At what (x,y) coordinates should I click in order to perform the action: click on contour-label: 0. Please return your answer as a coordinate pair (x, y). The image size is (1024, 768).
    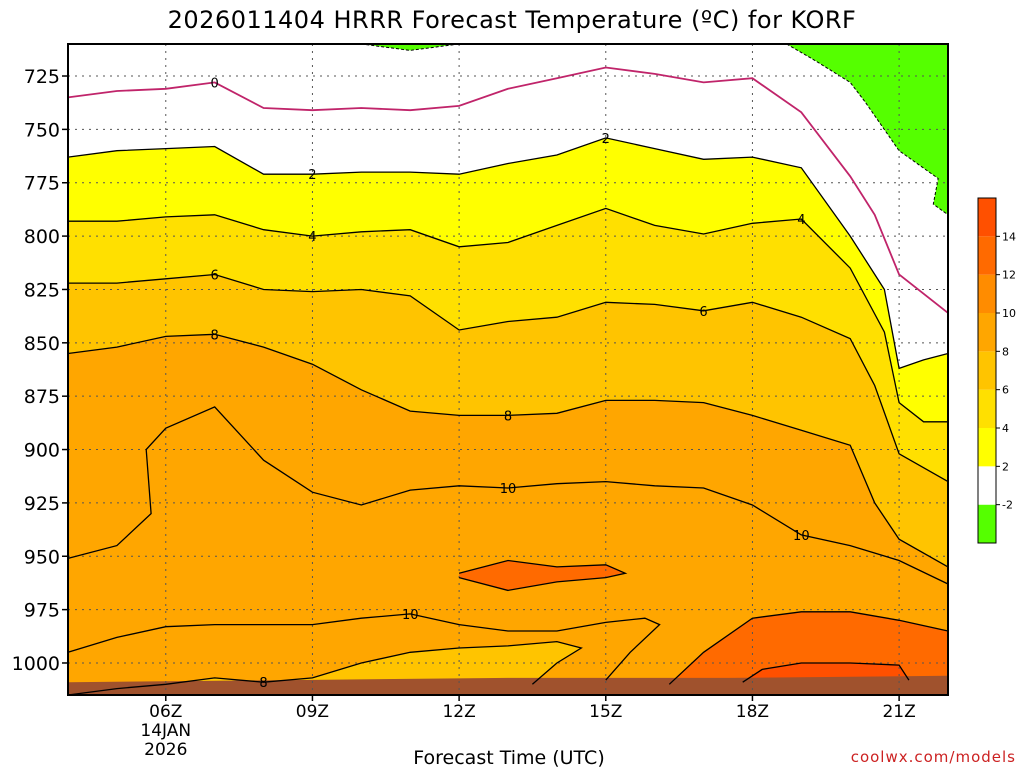
    Looking at the image, I should click on (215, 83).